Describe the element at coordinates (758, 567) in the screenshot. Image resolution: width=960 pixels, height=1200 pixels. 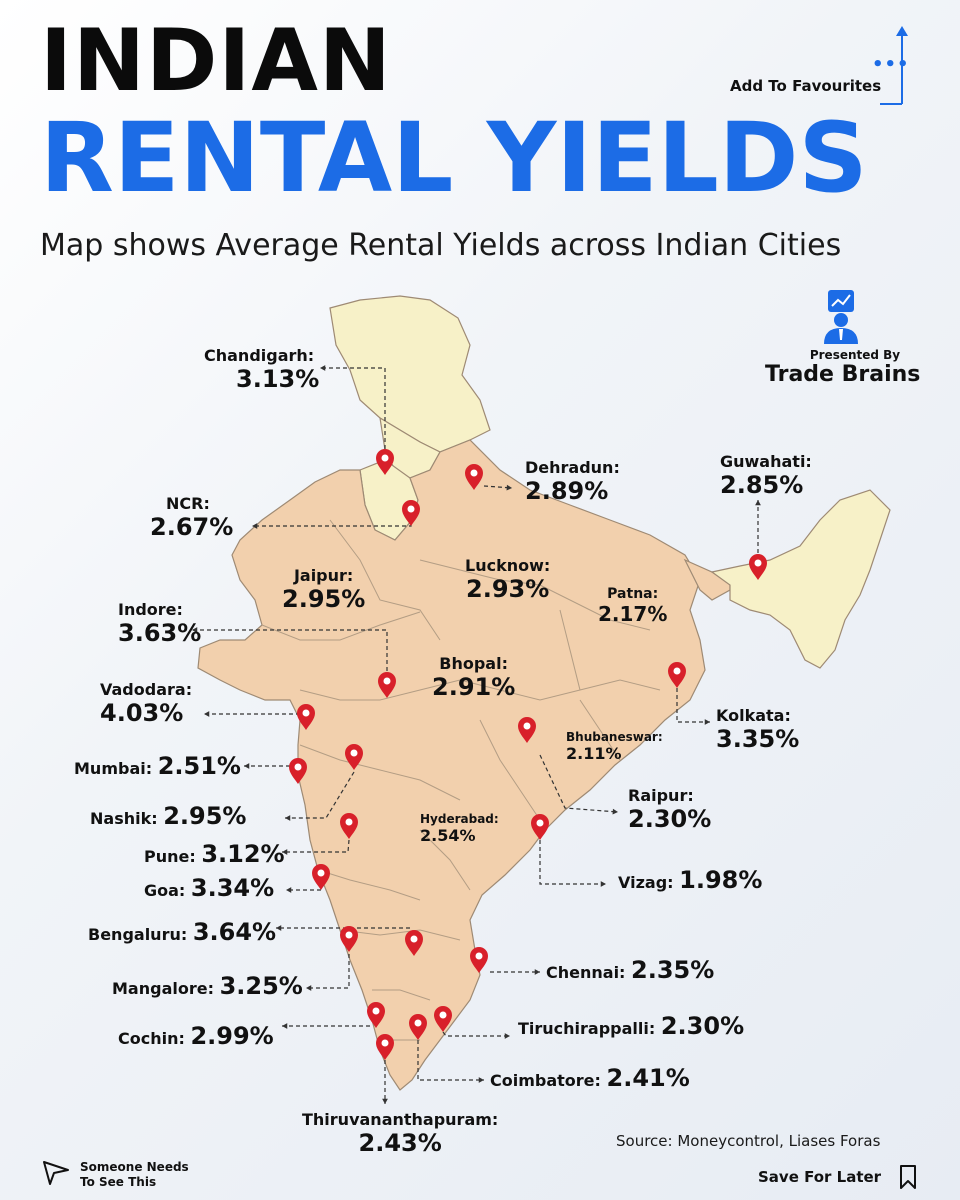
I see `pin-icon-guwahati` at that location.